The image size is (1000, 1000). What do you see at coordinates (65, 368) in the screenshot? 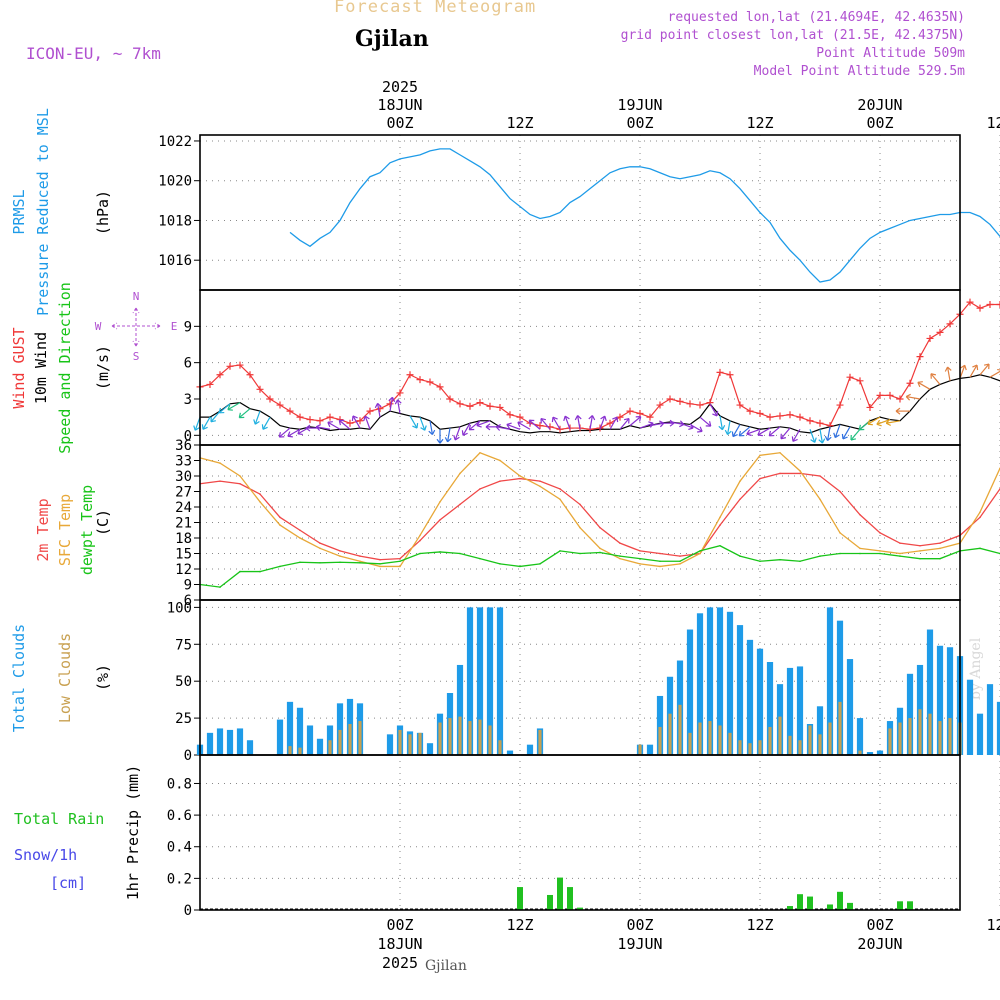
I see `wind-label-direction: Speed and Direction` at bounding box center [65, 368].